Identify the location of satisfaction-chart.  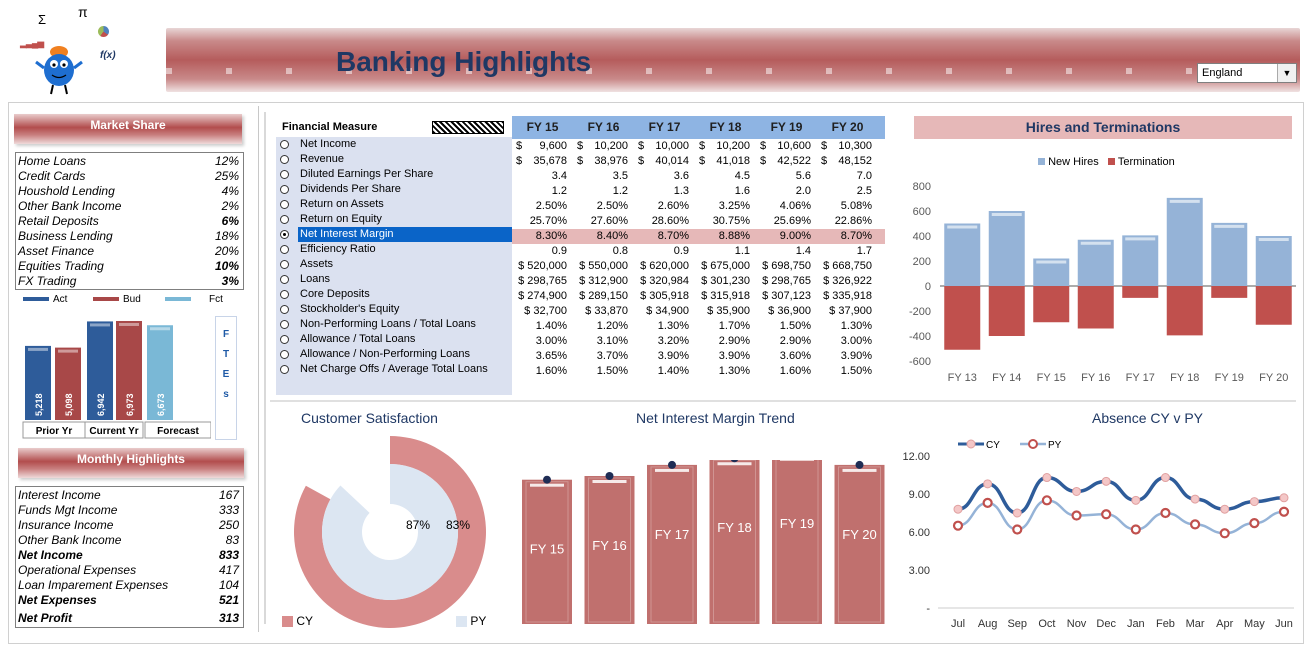
(390, 532).